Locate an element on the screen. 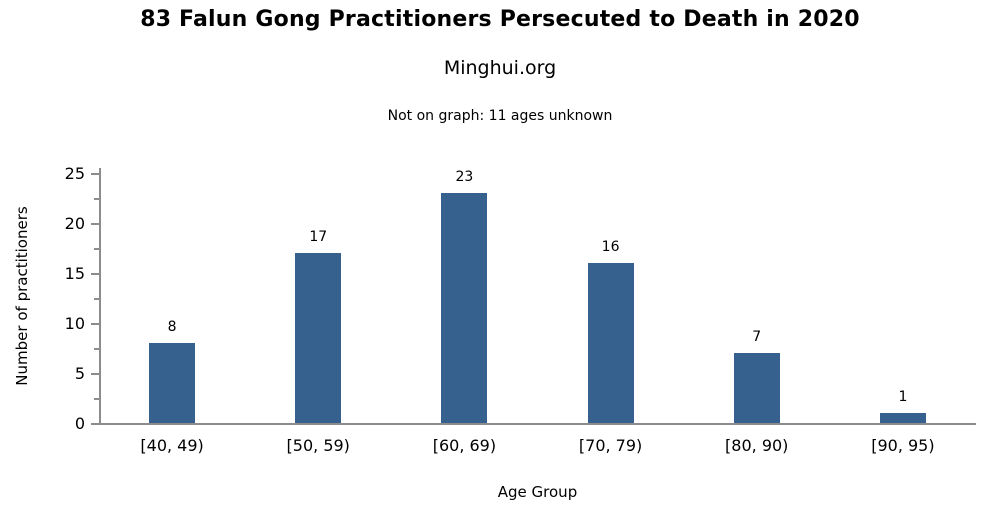 This screenshot has height=516, width=1000. chart-note: Not on graph: 11 ages unknown is located at coordinates (500, 116).